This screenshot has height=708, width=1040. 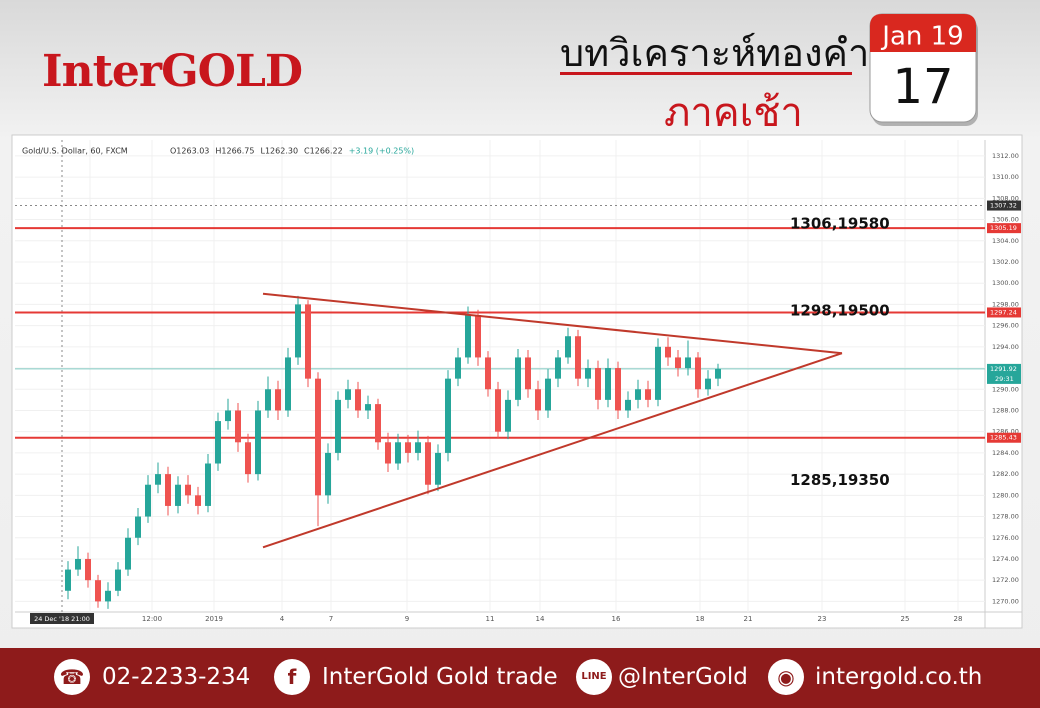 I want to click on title: บทวิเคราะห์ทองคำ, so click(x=715, y=53).